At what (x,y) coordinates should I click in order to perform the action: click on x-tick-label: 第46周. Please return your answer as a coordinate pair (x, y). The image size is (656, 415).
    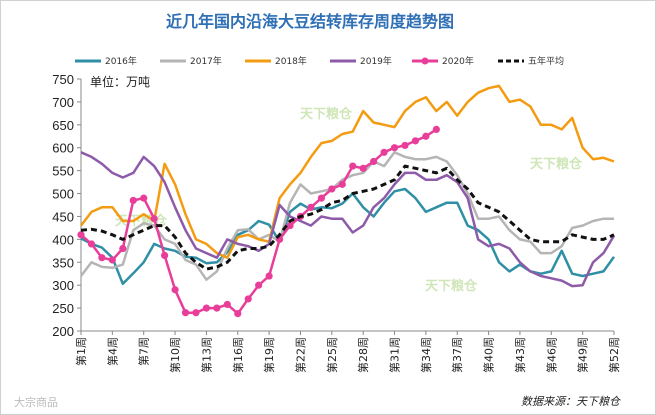
    Looking at the image, I should click on (551, 355).